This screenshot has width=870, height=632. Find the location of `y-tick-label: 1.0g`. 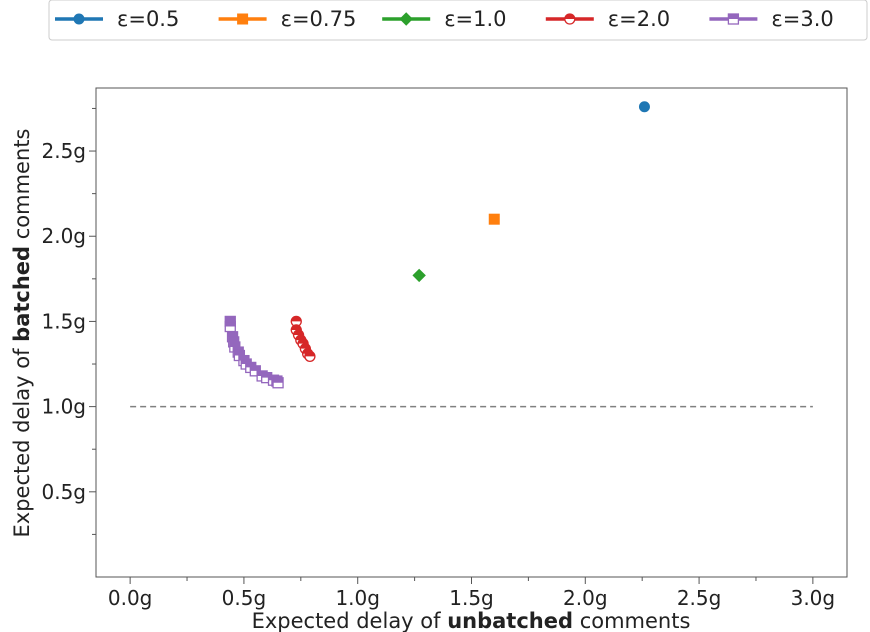

y-tick-label: 1.0g is located at coordinates (63, 407).